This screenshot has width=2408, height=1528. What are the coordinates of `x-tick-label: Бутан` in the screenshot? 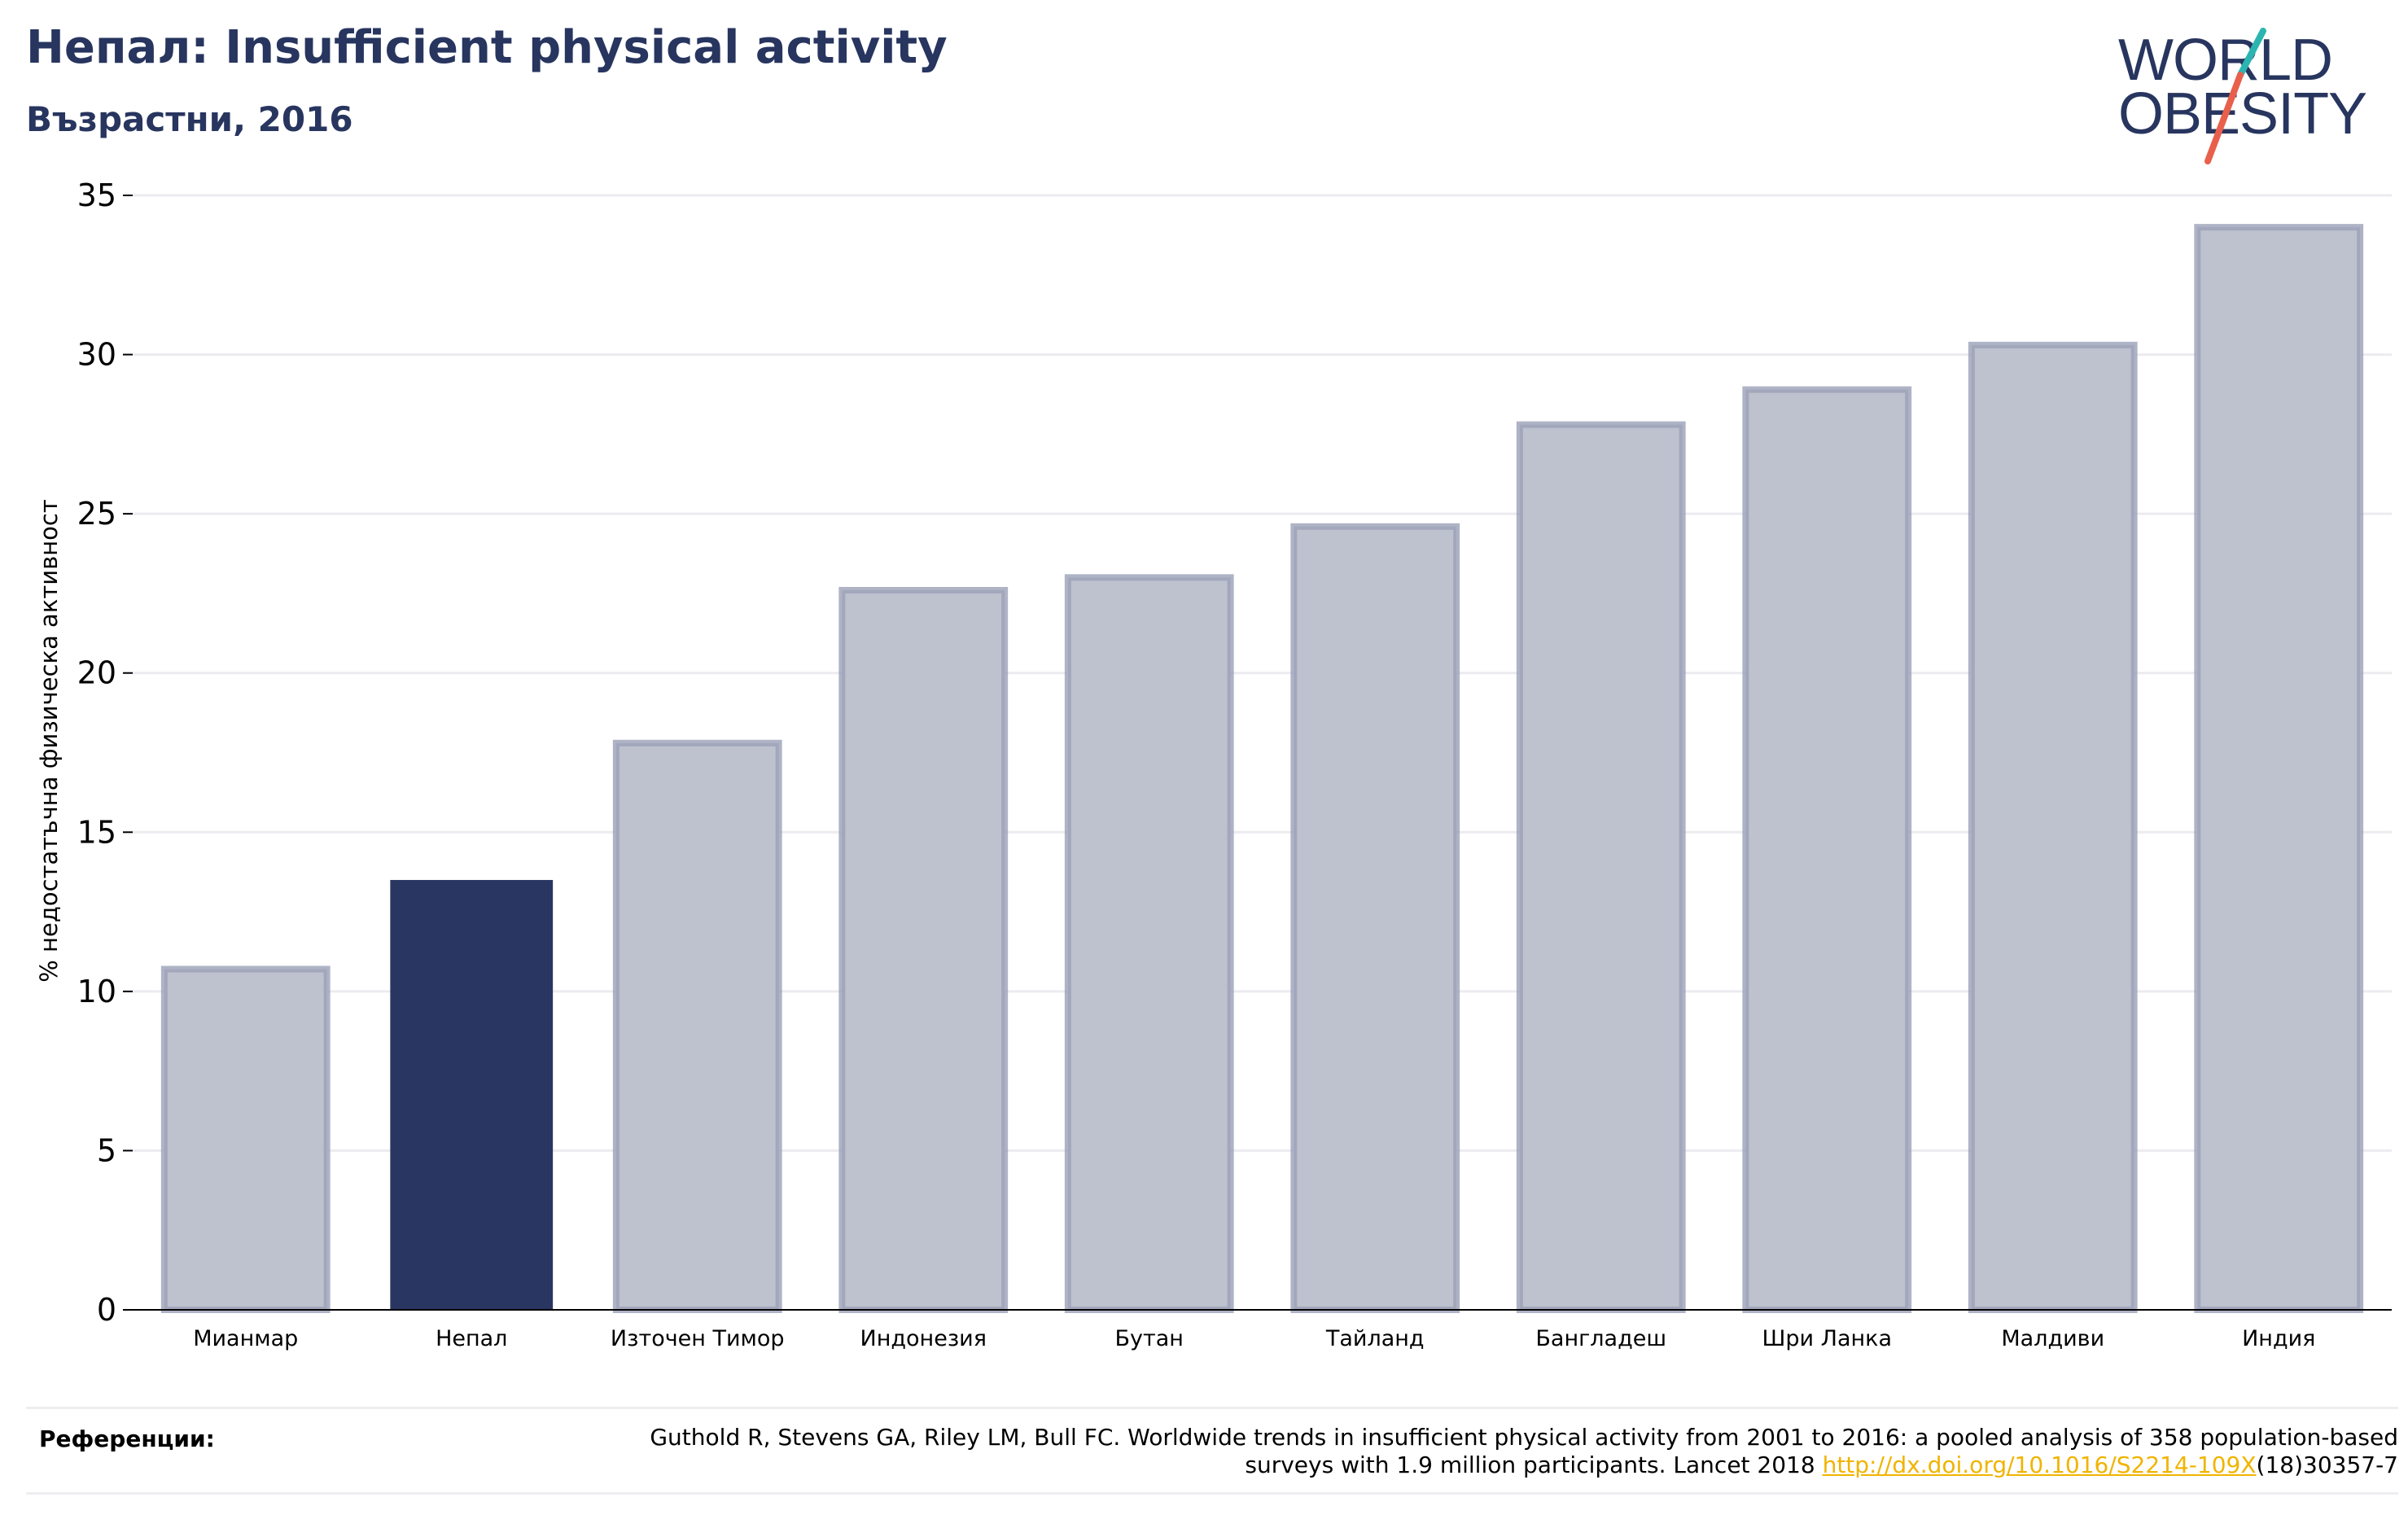 It's located at (1149, 1338).